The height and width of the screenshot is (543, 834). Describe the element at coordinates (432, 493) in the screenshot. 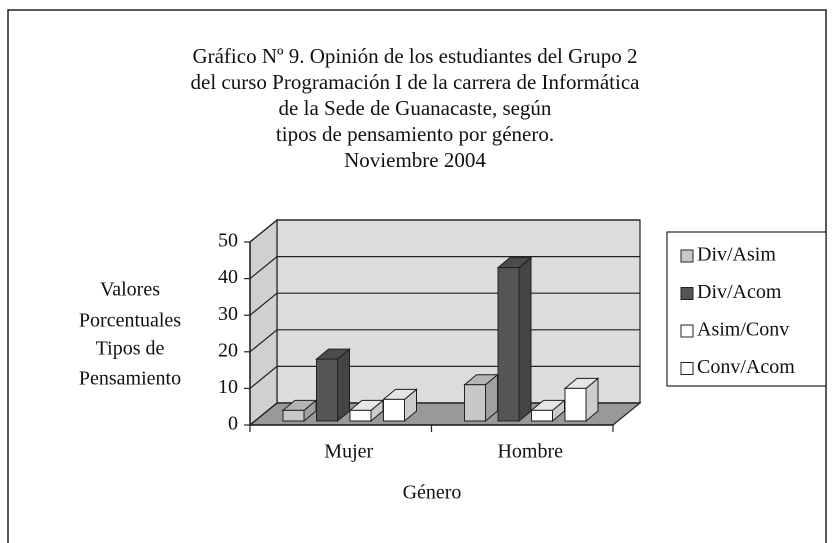

I see `x-label: Género` at that location.